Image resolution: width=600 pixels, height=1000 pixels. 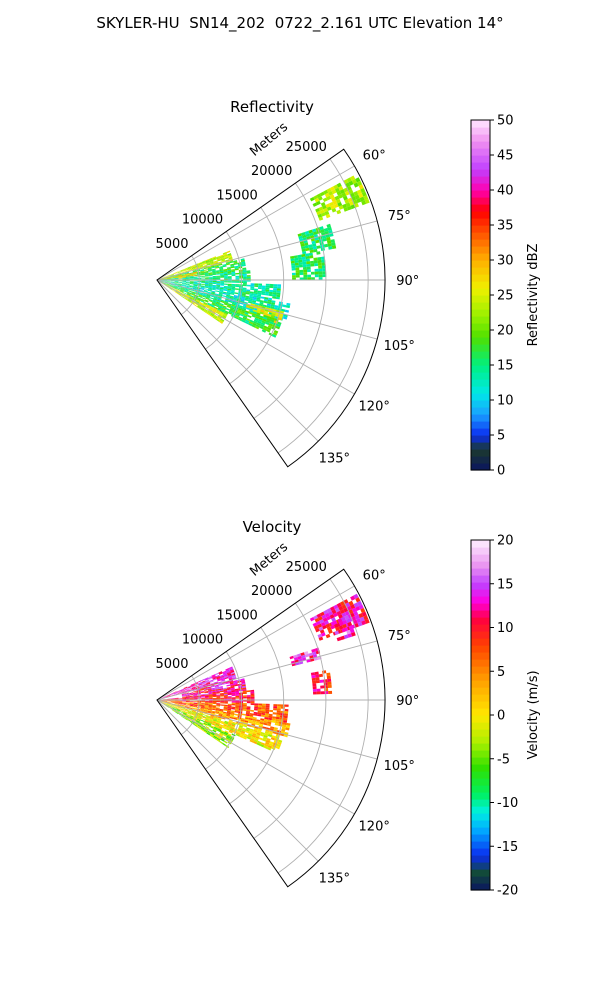 What do you see at coordinates (323, 306) in the screenshot?
I see `range-ring` at bounding box center [323, 306].